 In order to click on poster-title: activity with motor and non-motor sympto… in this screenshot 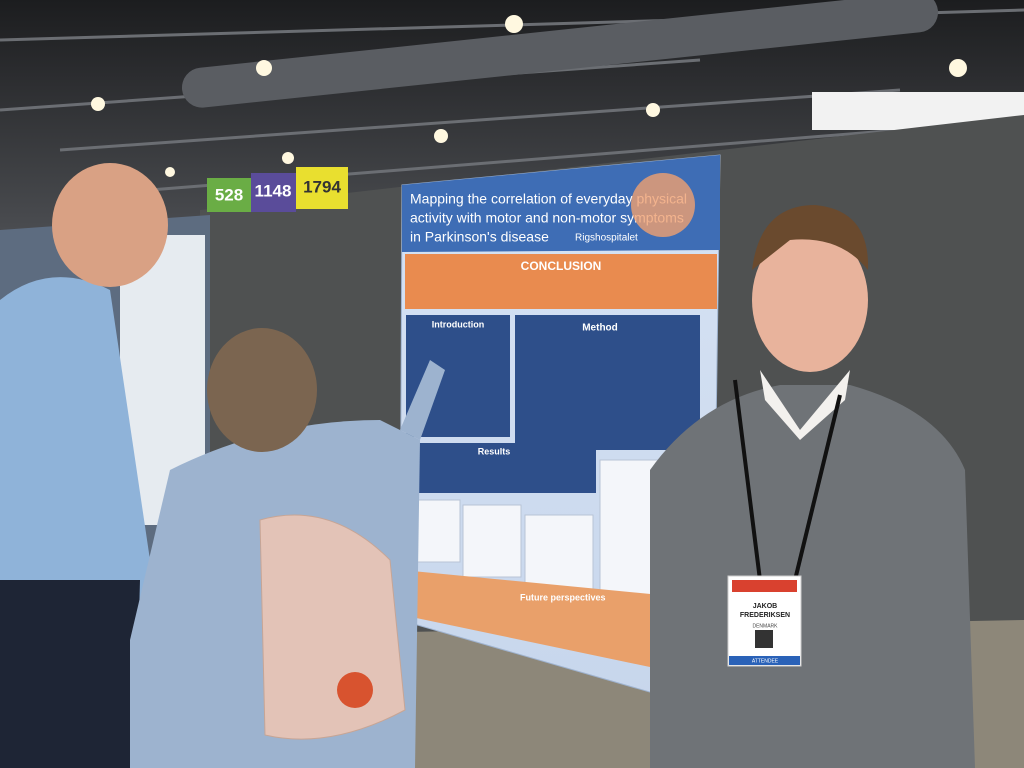, I will do `click(547, 218)`.